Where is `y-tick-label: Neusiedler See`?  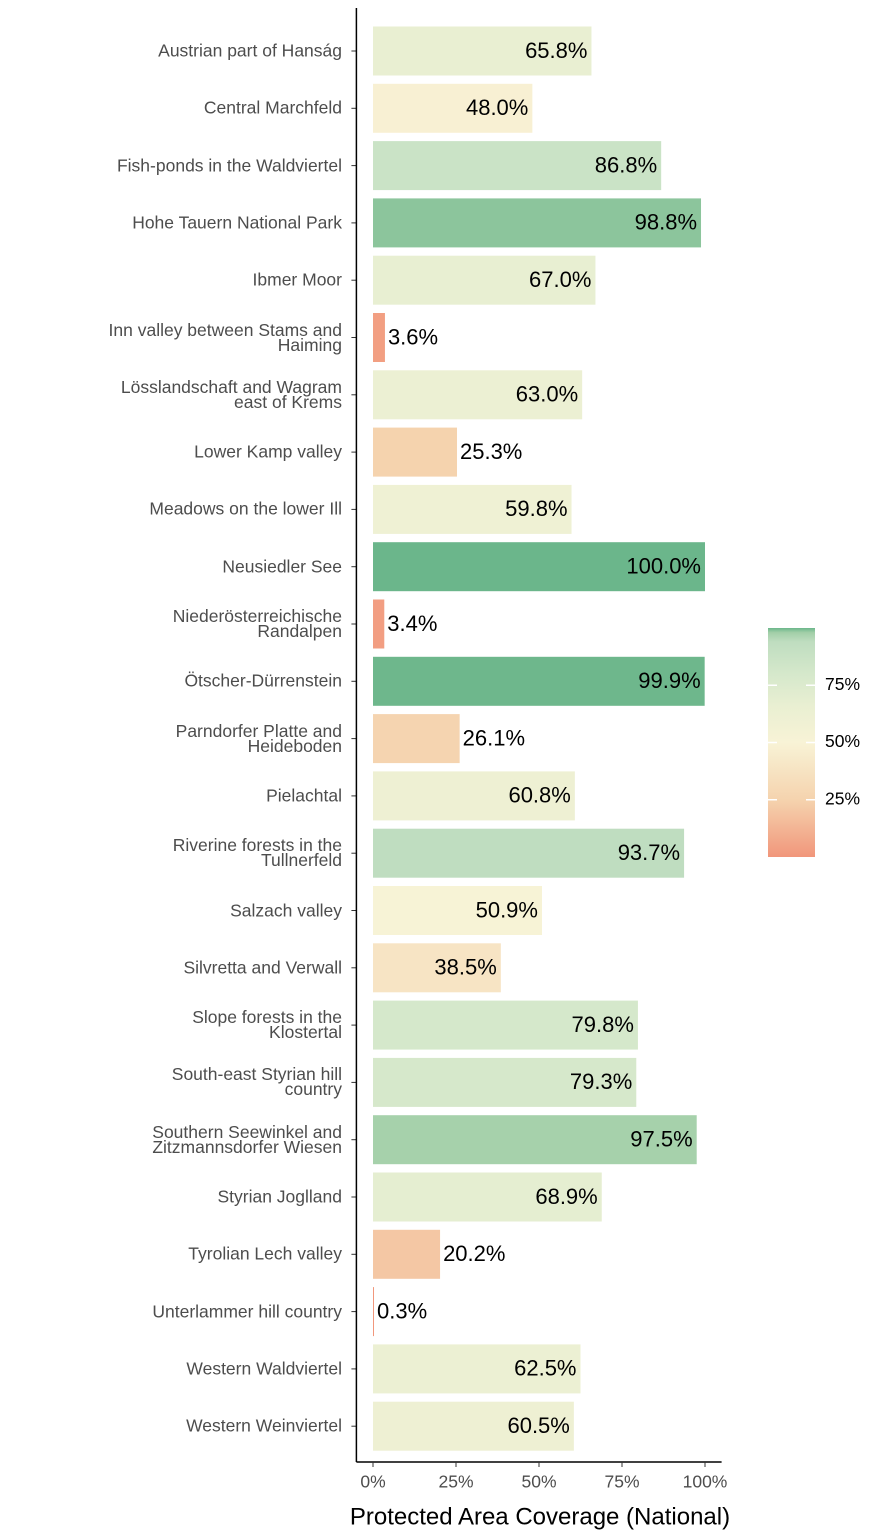
y-tick-label: Neusiedler See is located at coordinates (282, 566).